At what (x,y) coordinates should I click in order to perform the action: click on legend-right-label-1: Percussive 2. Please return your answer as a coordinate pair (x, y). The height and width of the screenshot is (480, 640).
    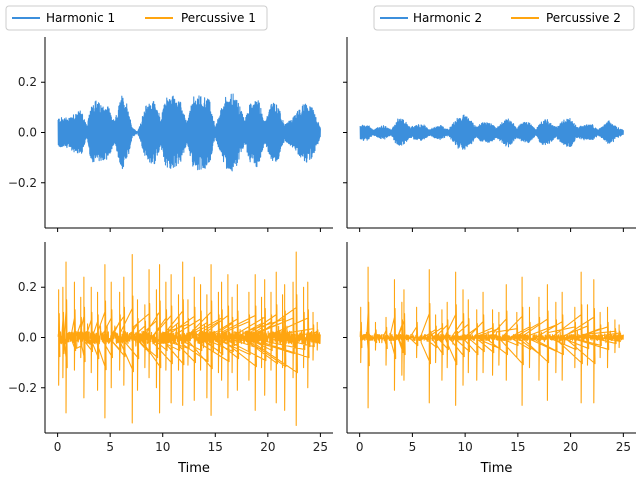
    Looking at the image, I should click on (583, 18).